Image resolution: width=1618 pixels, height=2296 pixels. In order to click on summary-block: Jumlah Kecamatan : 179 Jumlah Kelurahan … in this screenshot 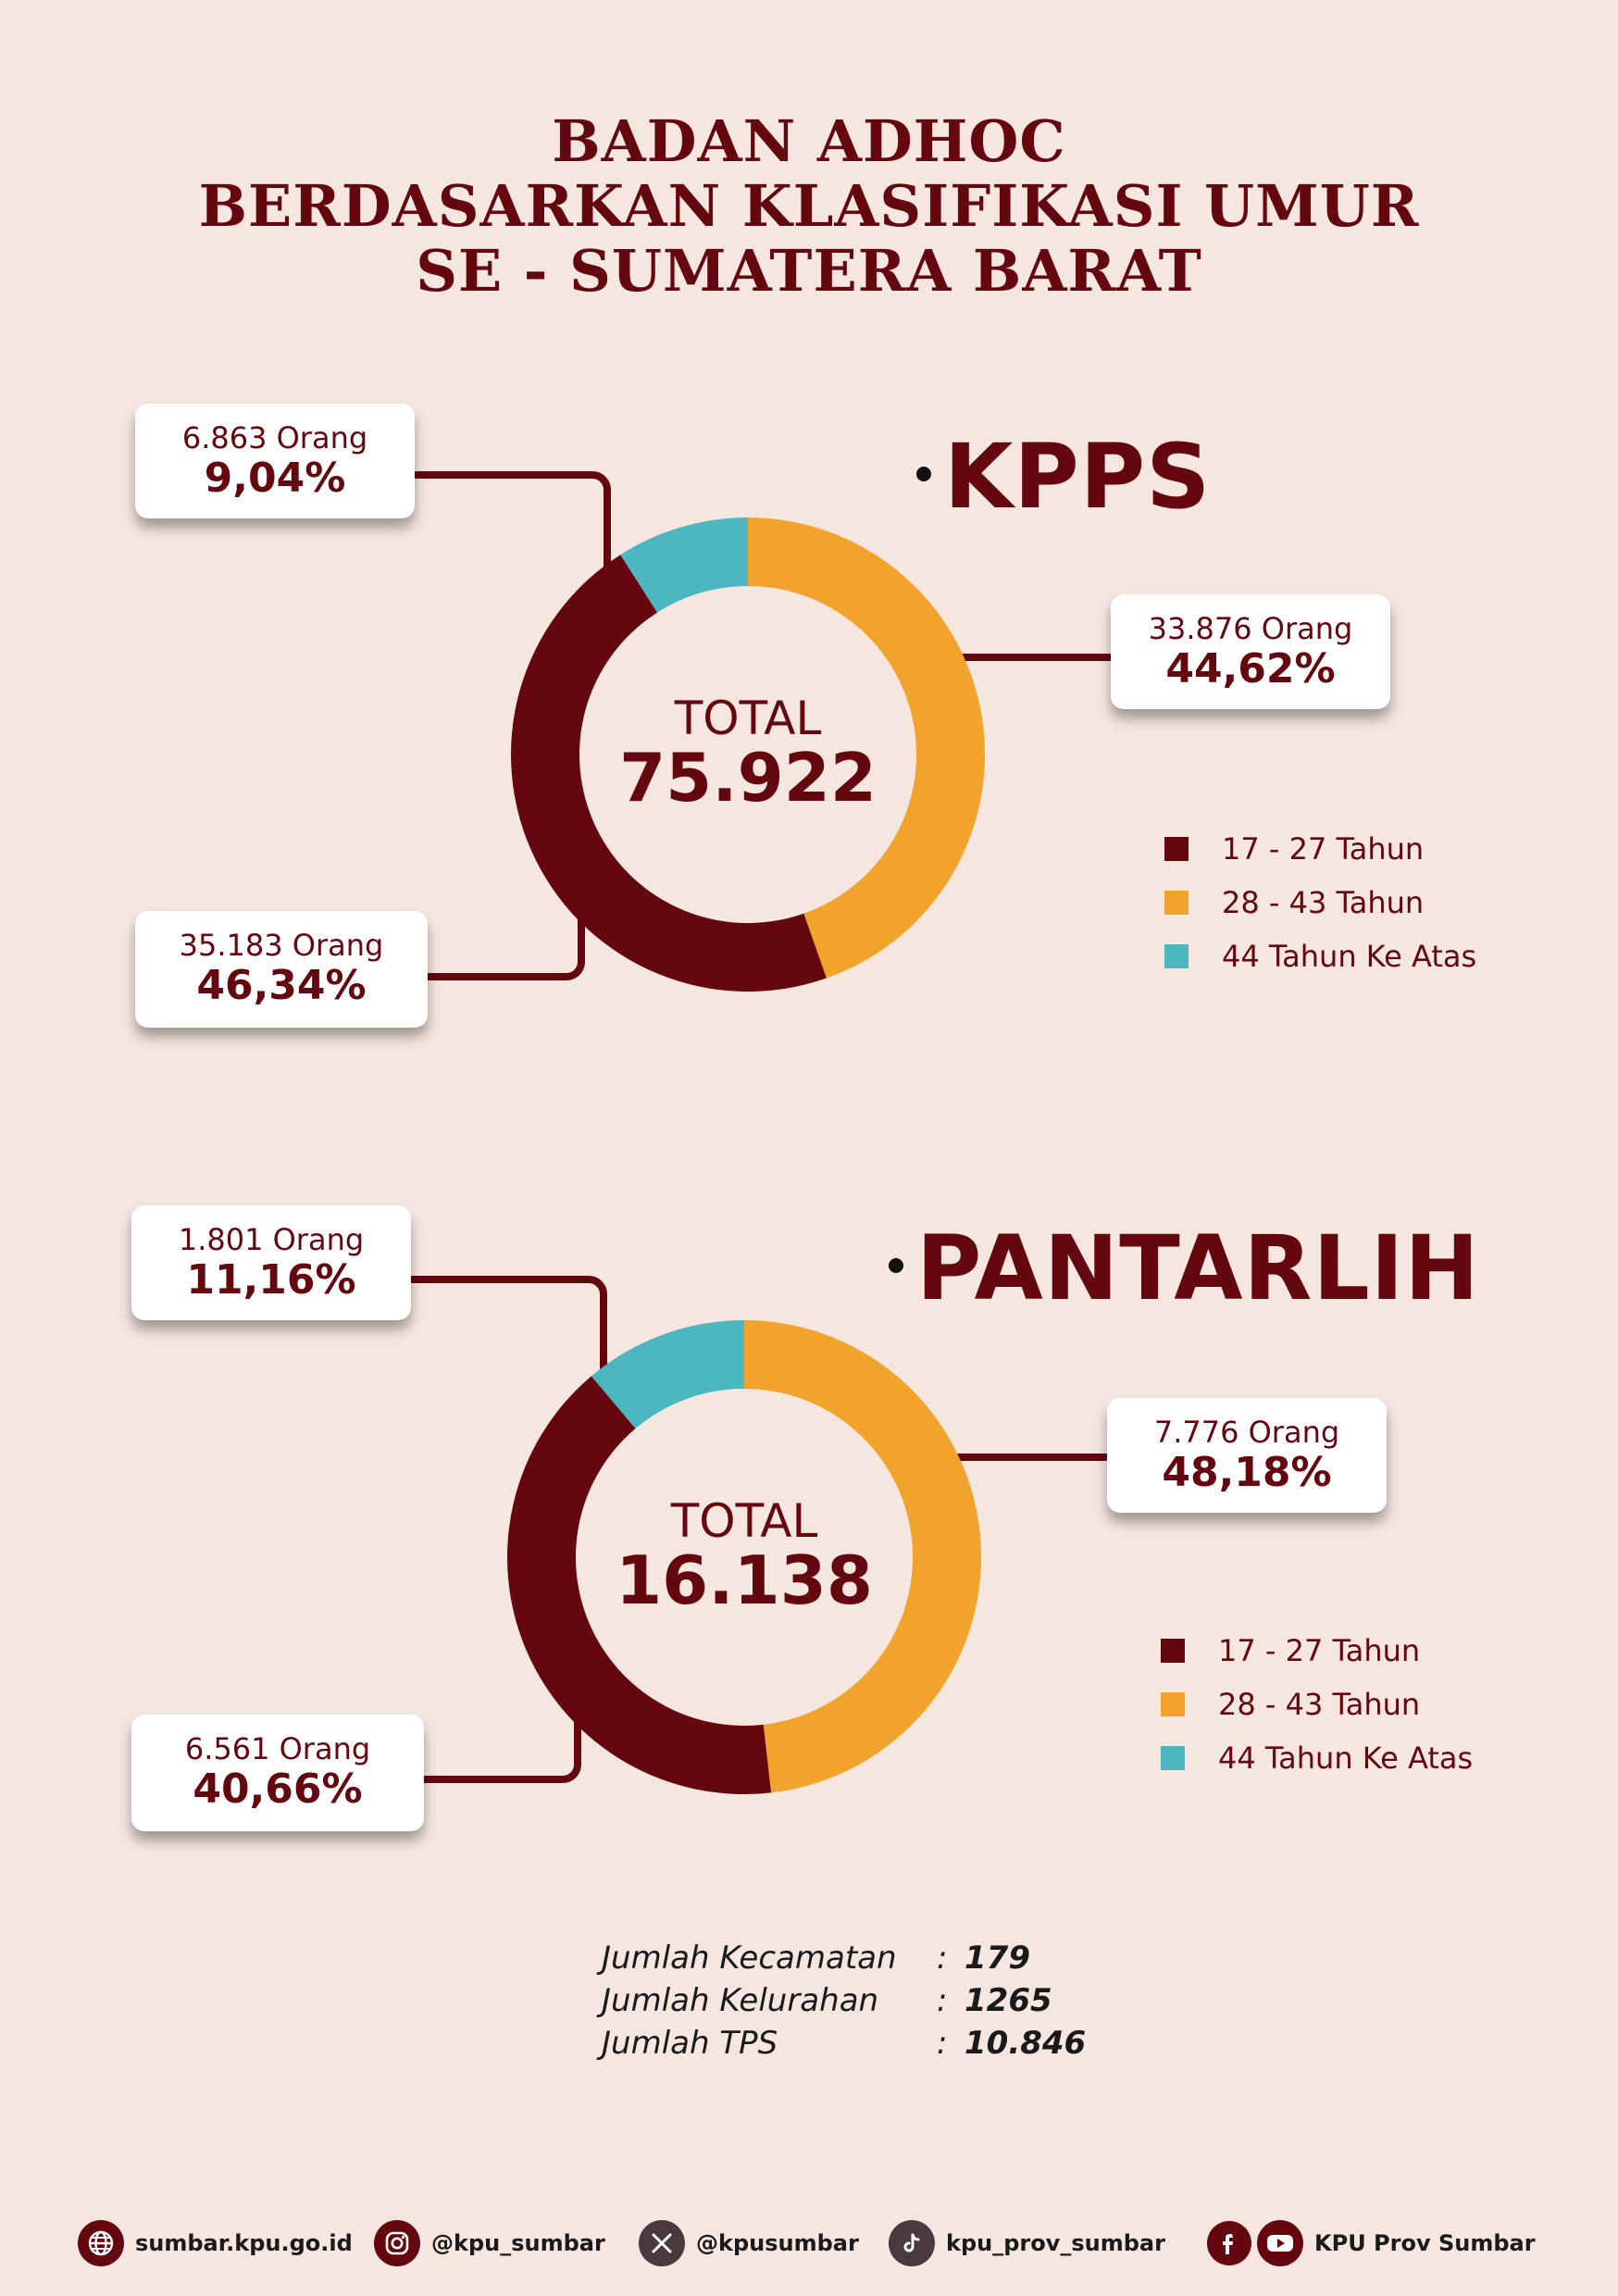, I will do `click(844, 2001)`.